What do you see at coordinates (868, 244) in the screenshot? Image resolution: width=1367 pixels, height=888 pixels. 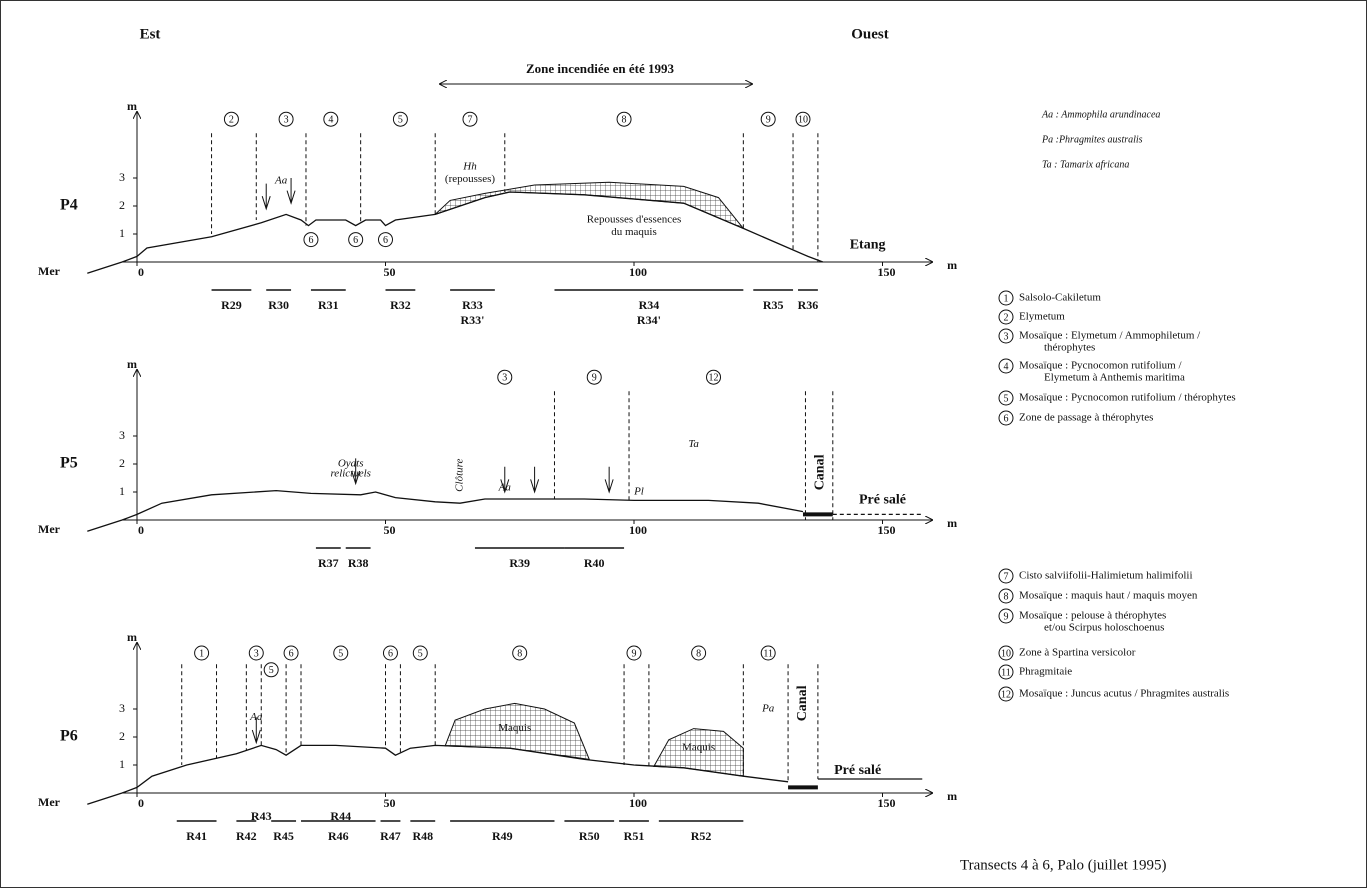 I see `annotation: Etang` at bounding box center [868, 244].